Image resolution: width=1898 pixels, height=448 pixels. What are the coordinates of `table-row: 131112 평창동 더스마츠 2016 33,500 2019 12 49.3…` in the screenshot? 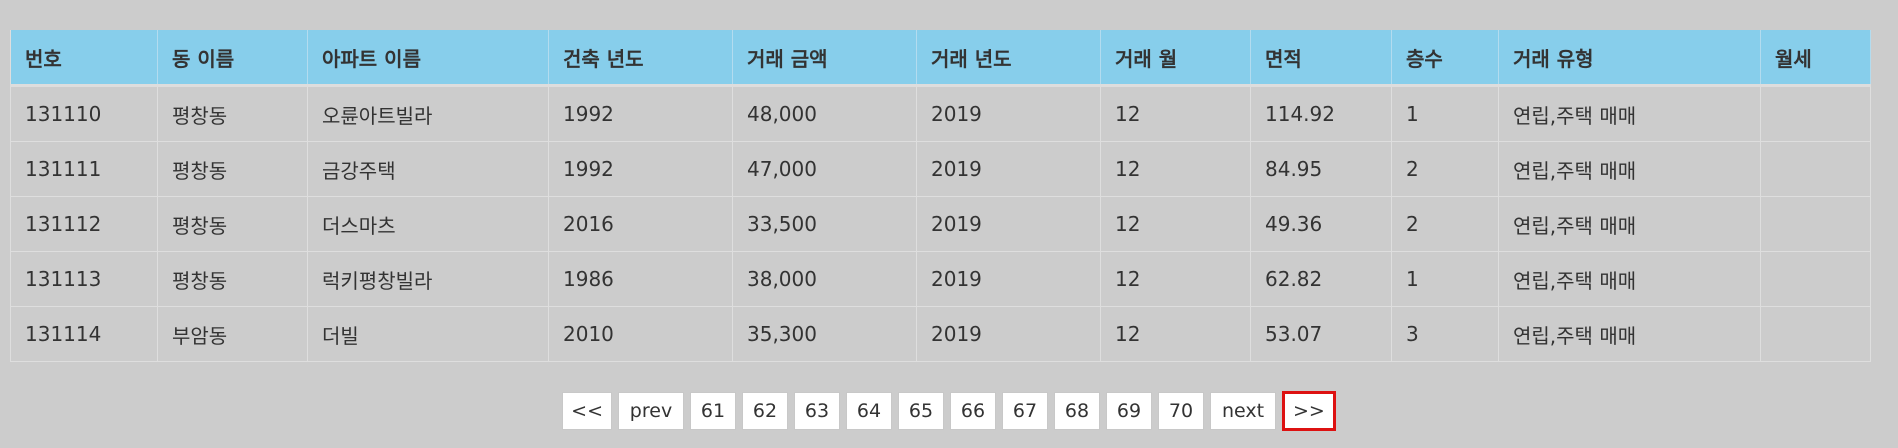 It's located at (940, 224).